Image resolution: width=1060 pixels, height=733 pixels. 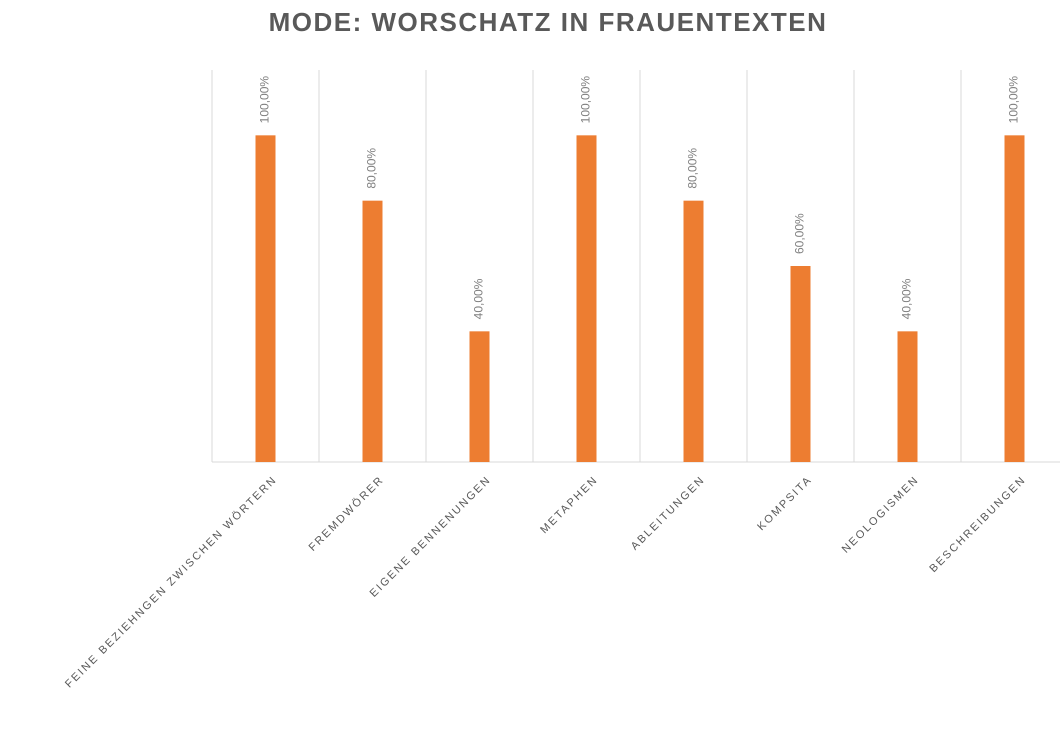 What do you see at coordinates (784, 503) in the screenshot?
I see `x-tick-label: KOMPSITA` at bounding box center [784, 503].